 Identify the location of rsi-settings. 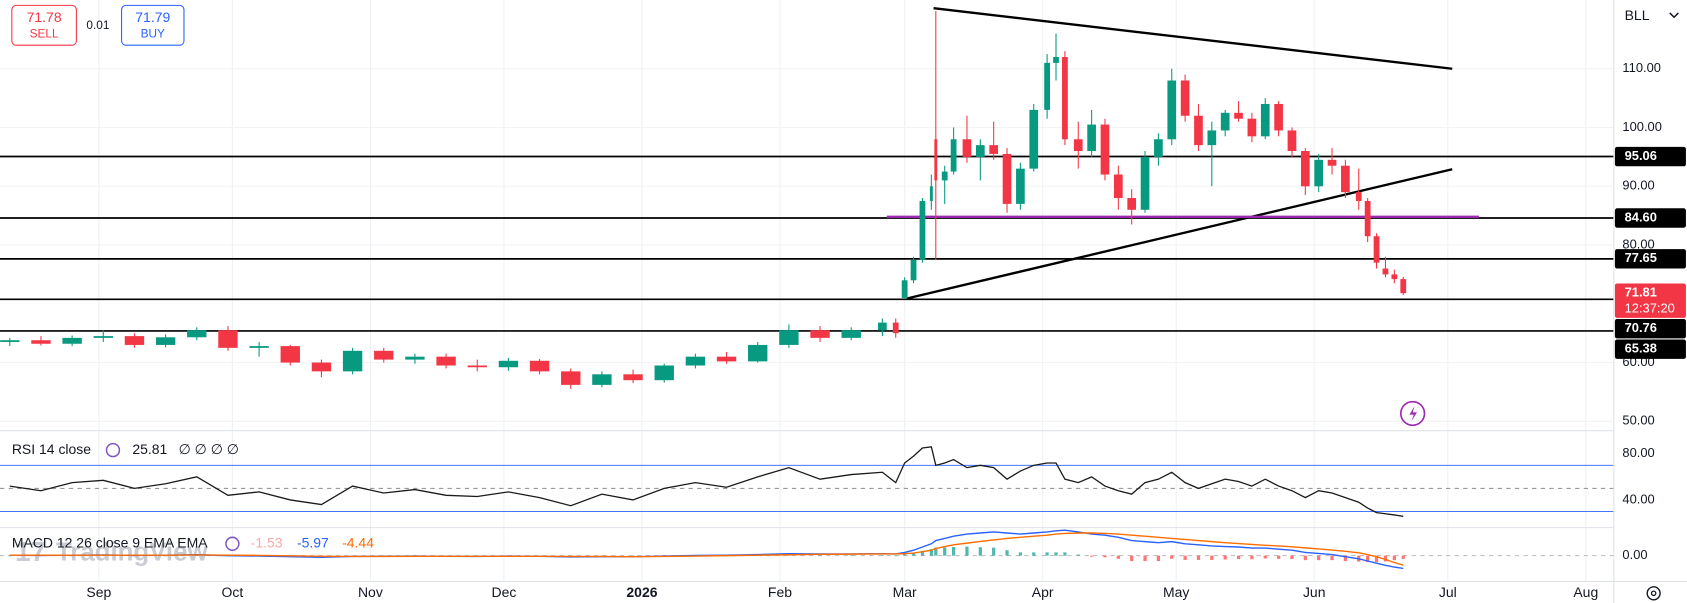
(113, 450).